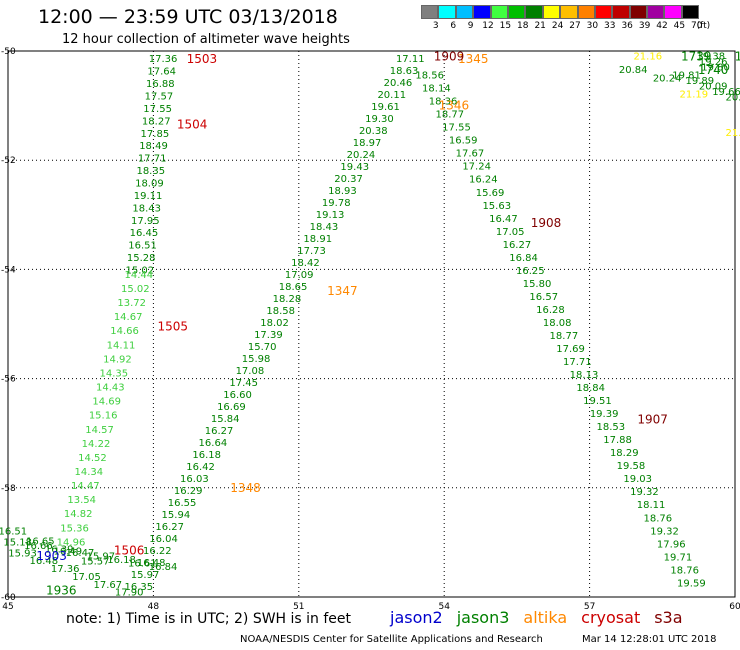 The height and width of the screenshot is (650, 740). Describe the element at coordinates (67, 552) in the screenshot. I see `wave-height-value: 16.49` at that location.